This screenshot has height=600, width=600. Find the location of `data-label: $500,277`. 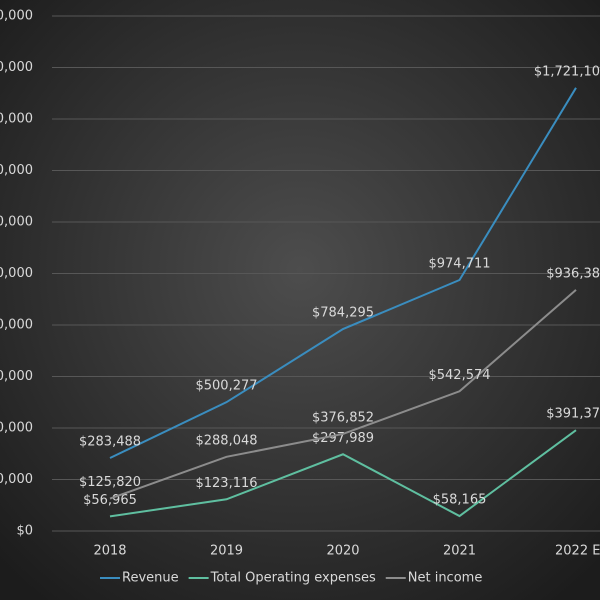

data-label: $500,277 is located at coordinates (226, 386).